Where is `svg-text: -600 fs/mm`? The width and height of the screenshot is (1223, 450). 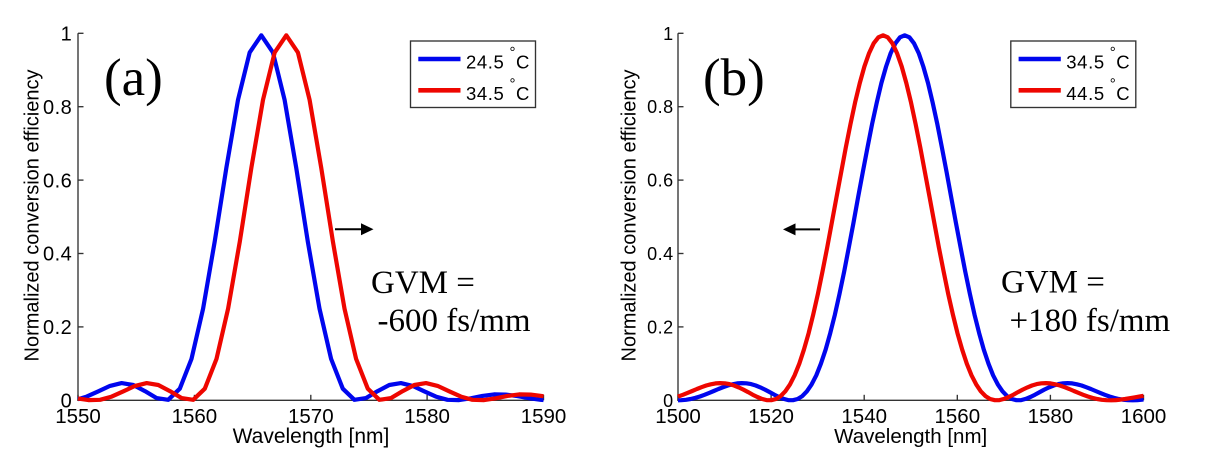
svg-text: -600 fs/mm is located at coordinates (454, 321).